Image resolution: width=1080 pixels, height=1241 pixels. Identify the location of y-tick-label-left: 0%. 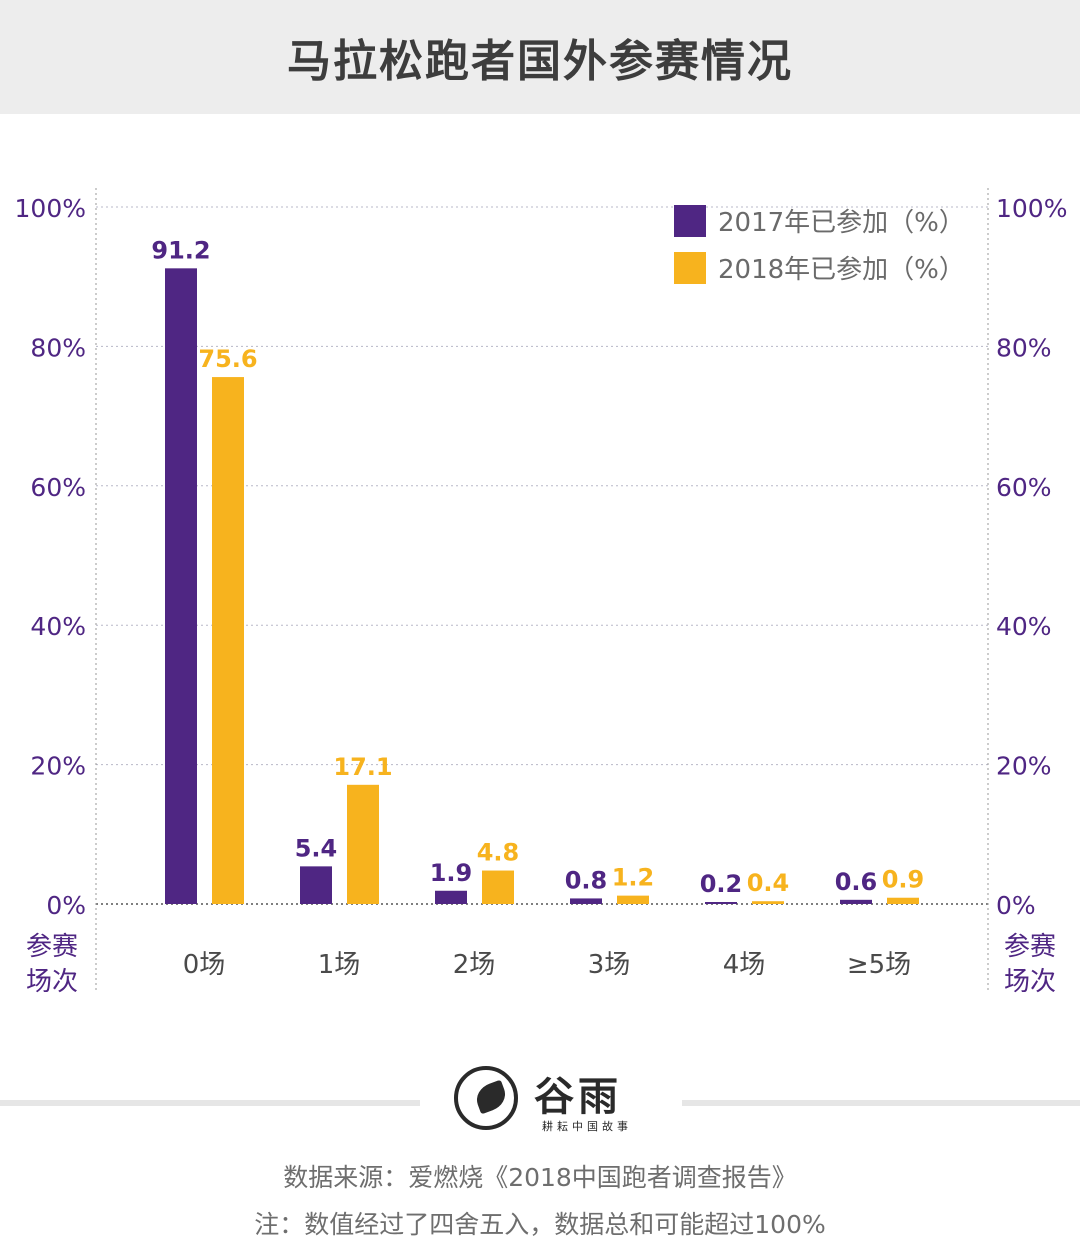
(66, 905).